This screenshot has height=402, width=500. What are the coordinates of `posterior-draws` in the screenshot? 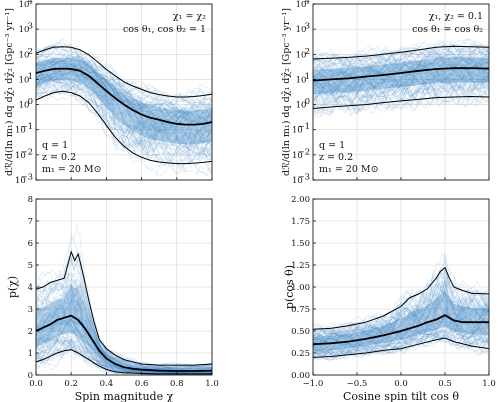 It's located at (124, 299).